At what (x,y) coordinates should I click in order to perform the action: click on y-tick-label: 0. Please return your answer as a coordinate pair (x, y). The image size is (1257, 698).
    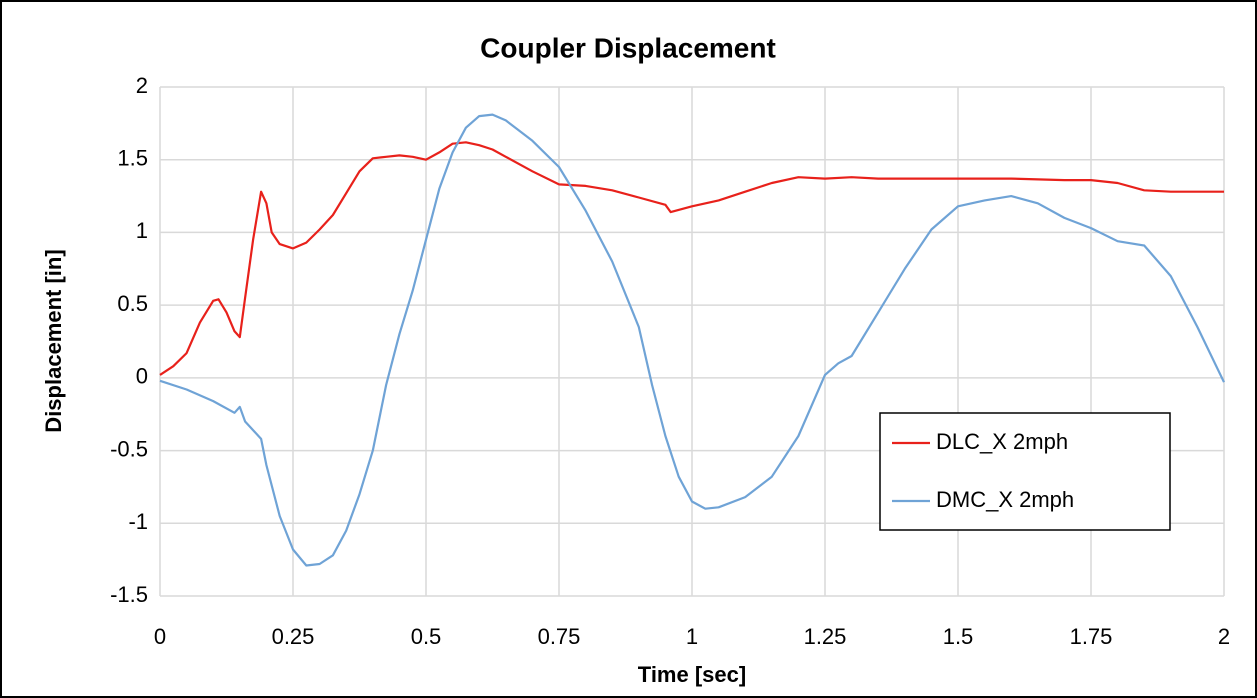
    Looking at the image, I should click on (142, 376).